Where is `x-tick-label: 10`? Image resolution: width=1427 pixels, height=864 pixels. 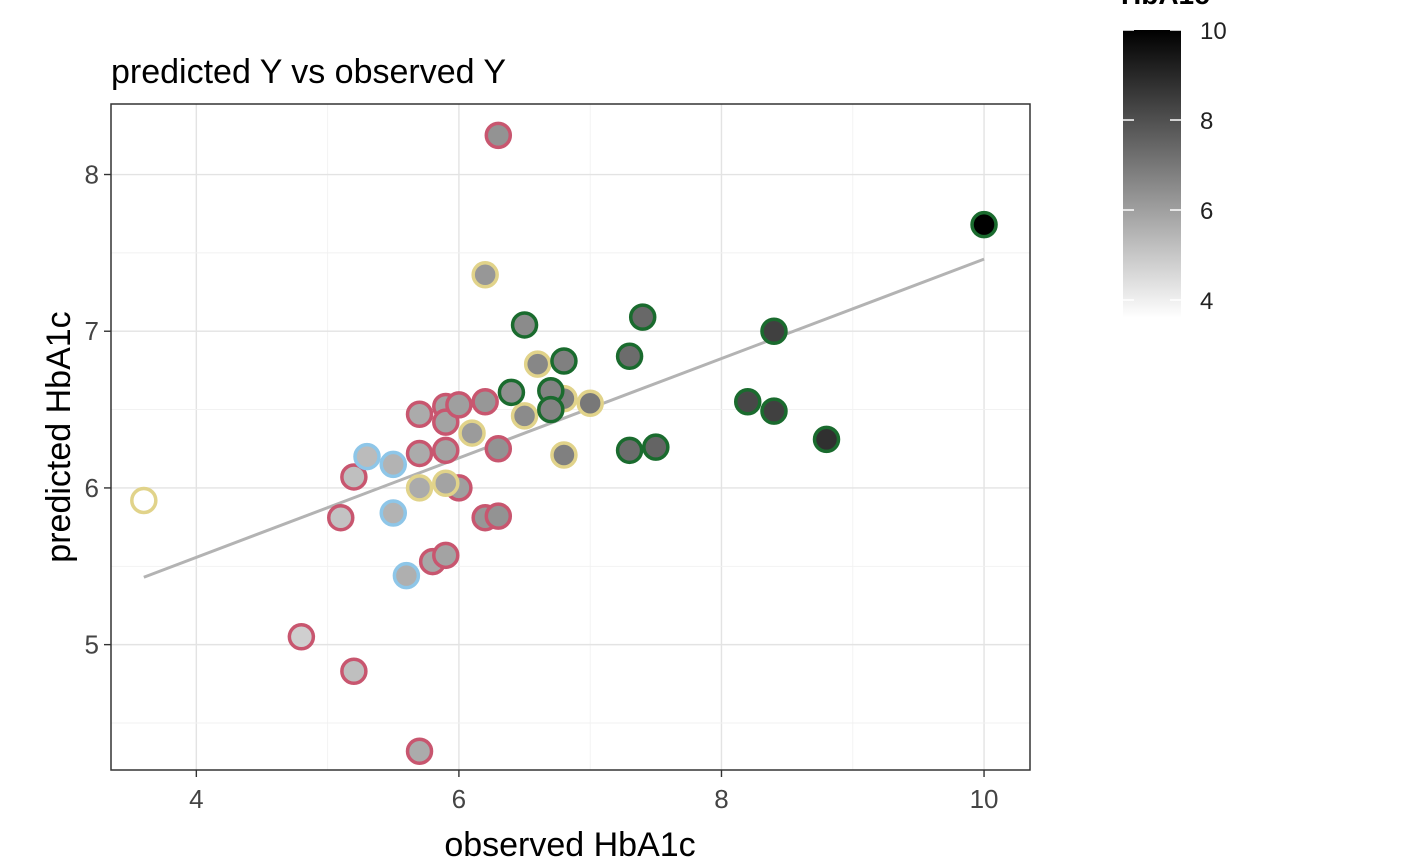
x-tick-label: 10 is located at coordinates (984, 799).